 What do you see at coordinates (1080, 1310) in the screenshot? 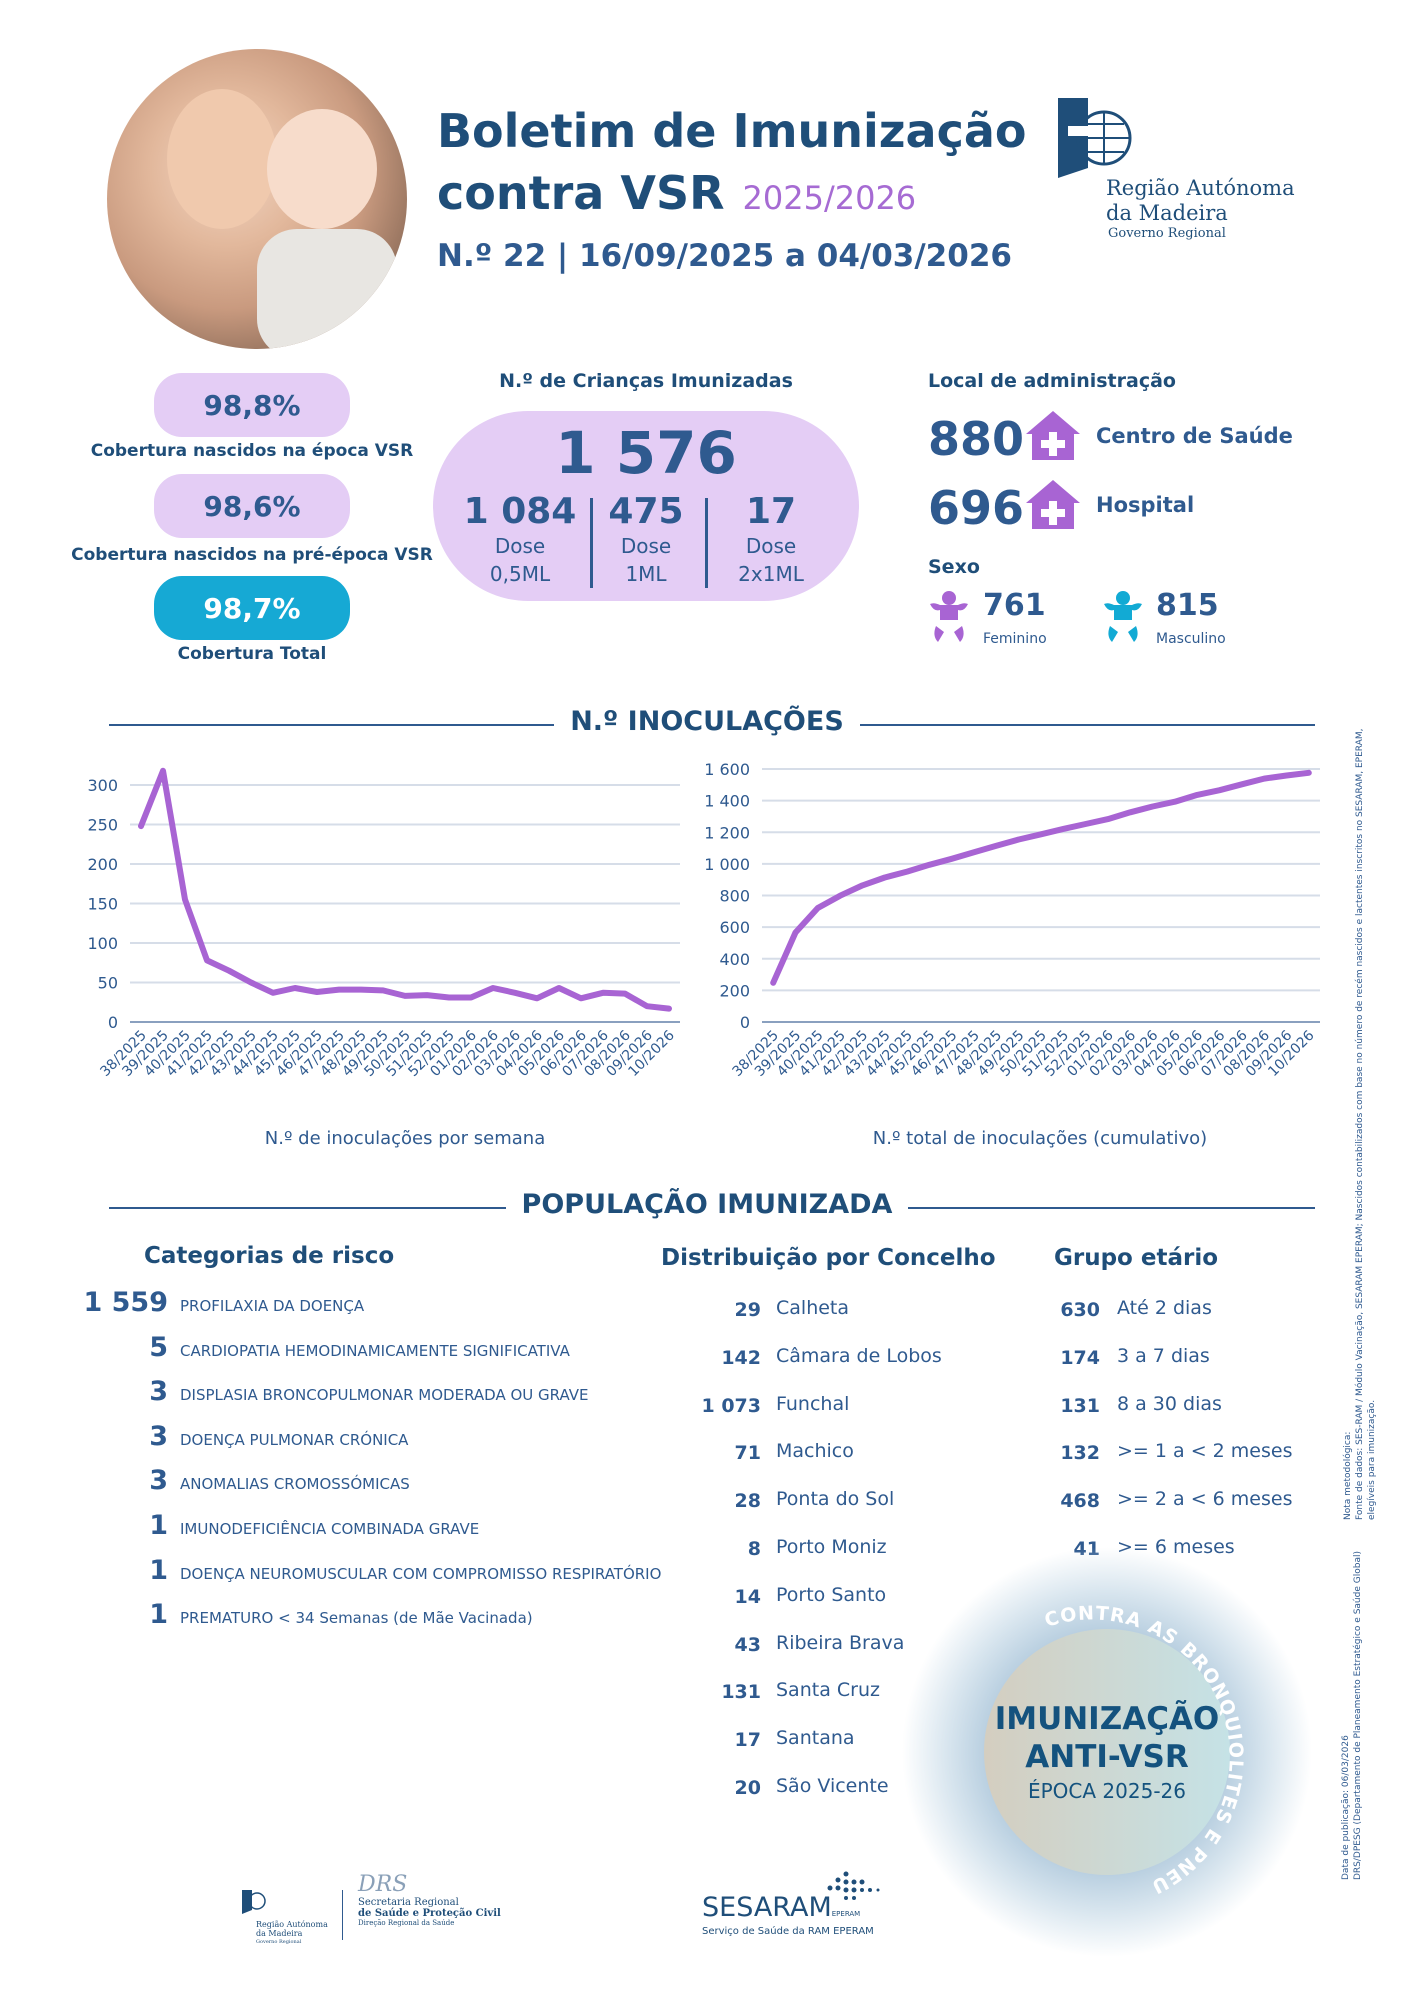
I see `age-item-value: 630` at bounding box center [1080, 1310].